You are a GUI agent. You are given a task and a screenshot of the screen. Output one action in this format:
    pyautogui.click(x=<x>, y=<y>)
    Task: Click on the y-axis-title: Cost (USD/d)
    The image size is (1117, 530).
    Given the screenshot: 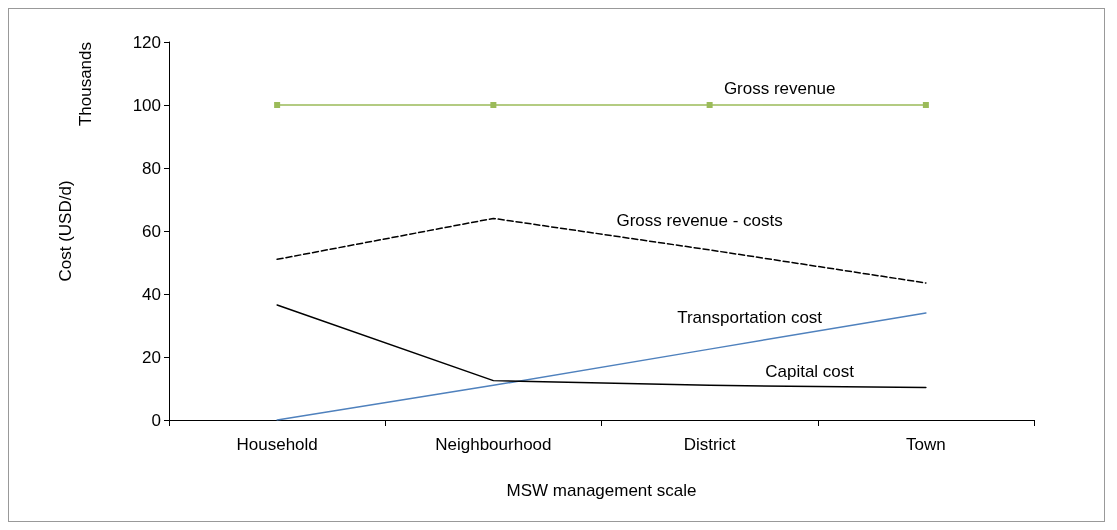 What is the action you would take?
    pyautogui.click(x=65, y=231)
    